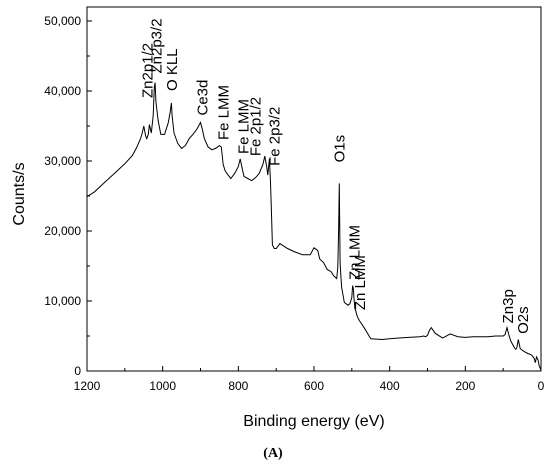  What do you see at coordinates (314, 386) in the screenshot?
I see `x-tick-label: 600` at bounding box center [314, 386].